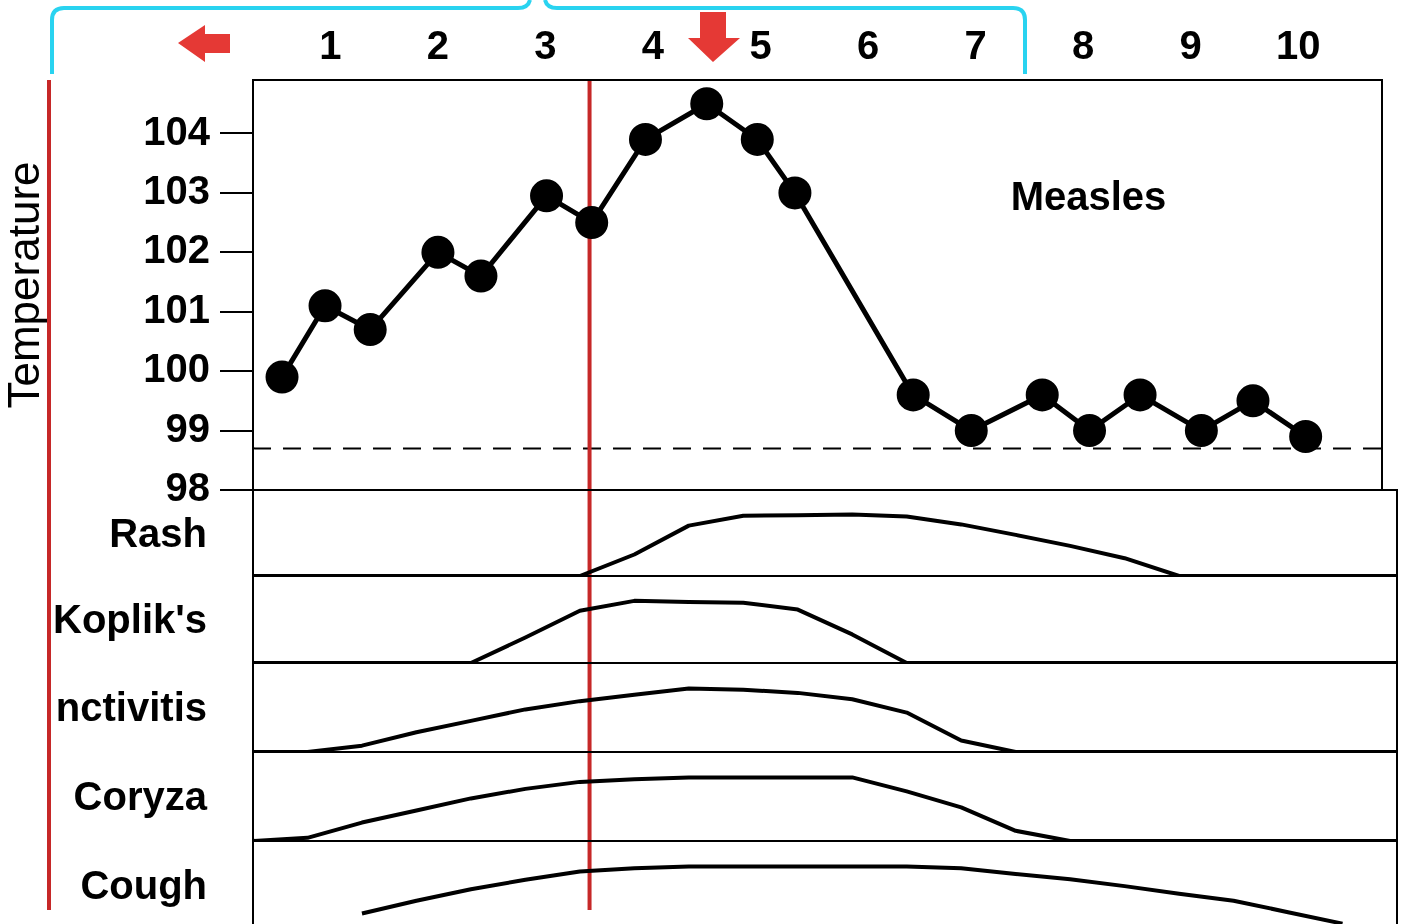 The image size is (1401, 924). Describe the element at coordinates (176, 249) in the screenshot. I see `y-tick-label: 102` at that location.